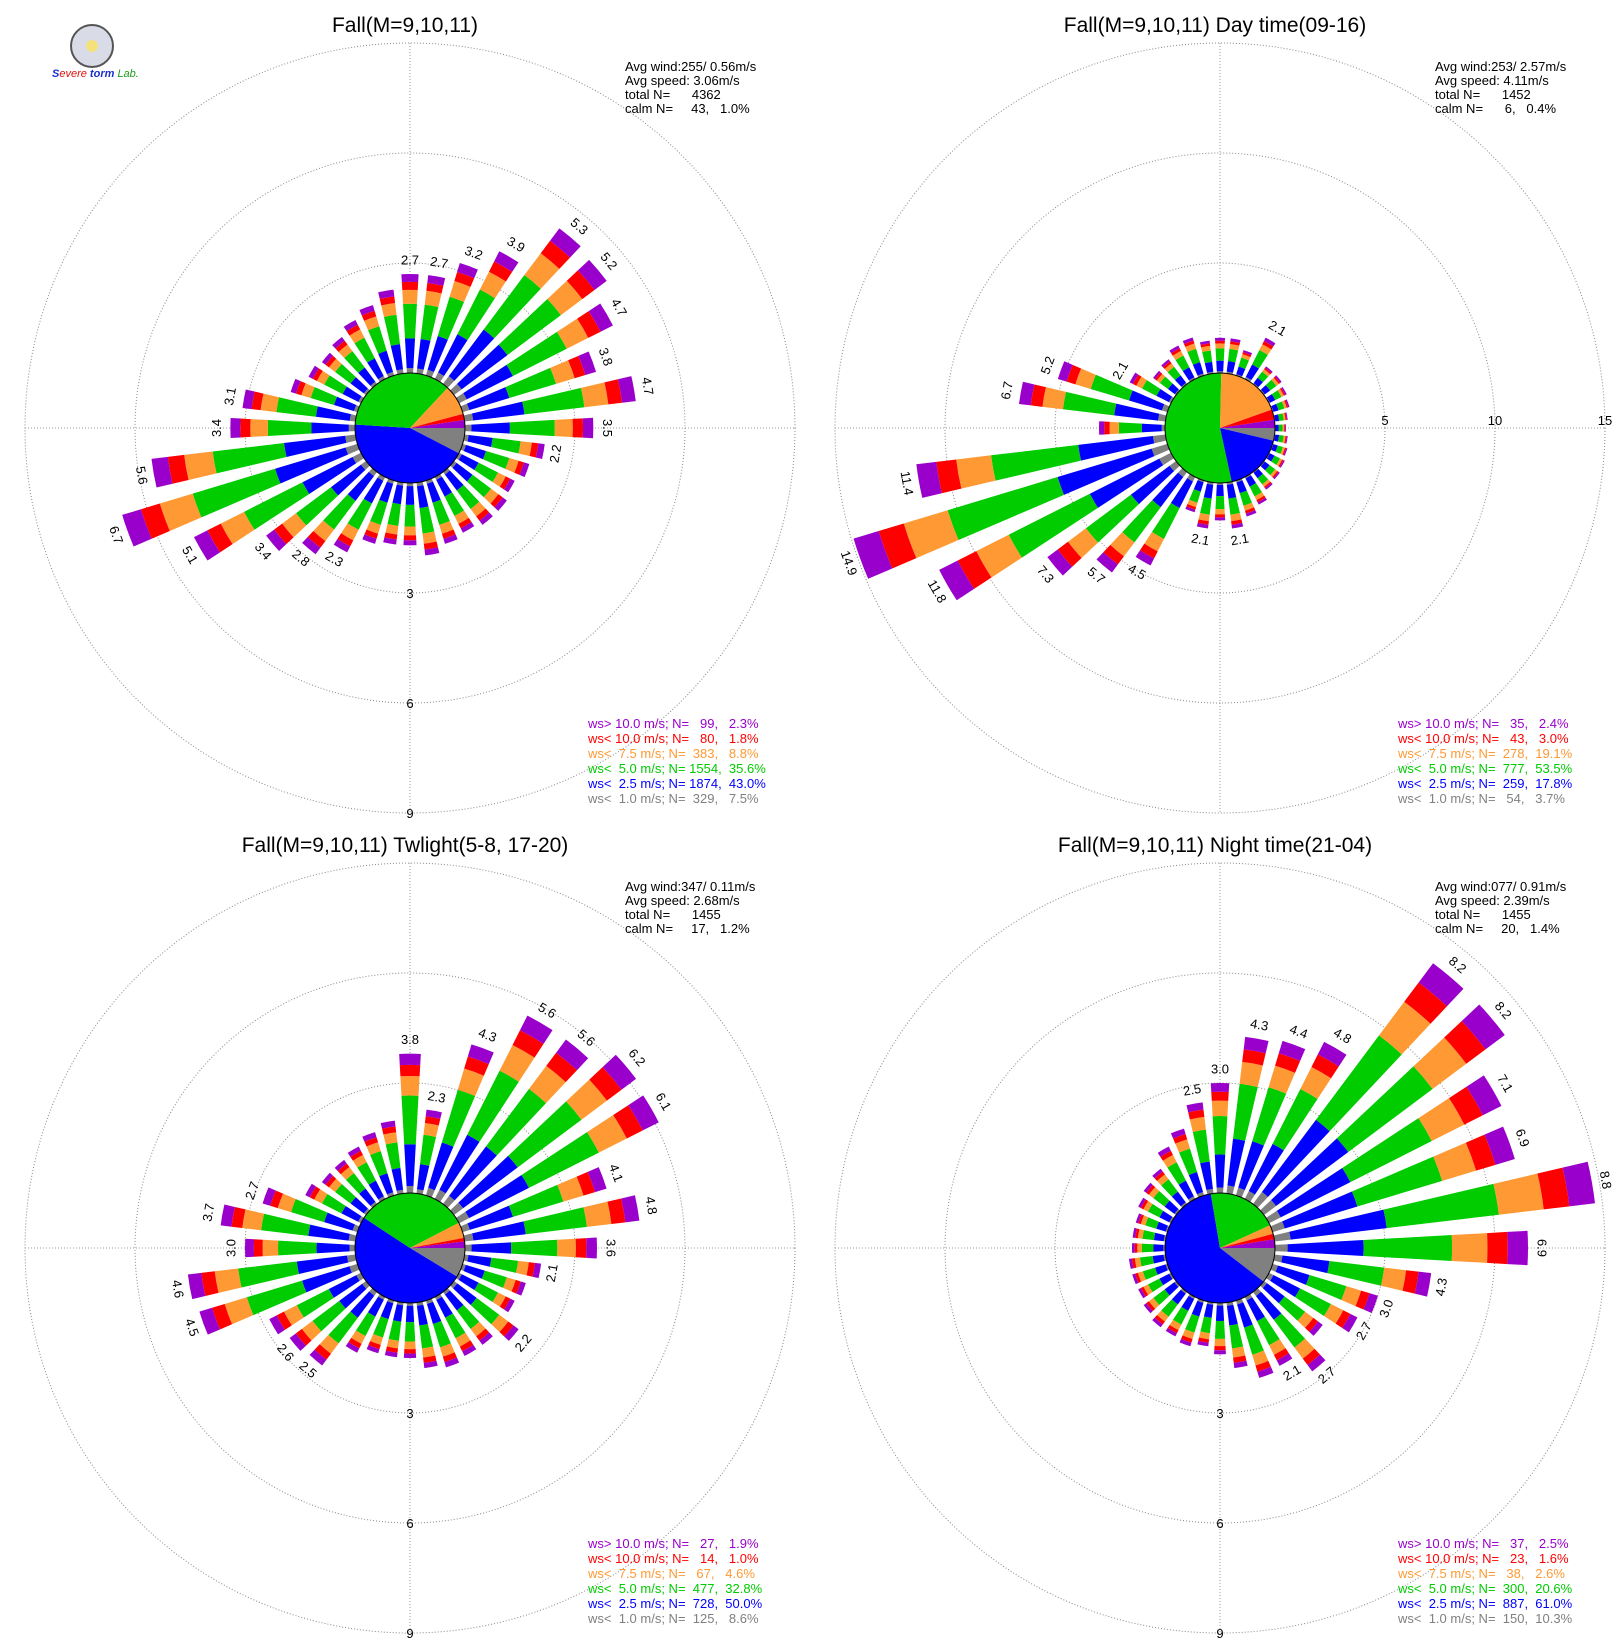 The width and height of the screenshot is (1620, 1640). I want to click on stats-line: Avg wind:077/ 0.91m/s, so click(1501, 886).